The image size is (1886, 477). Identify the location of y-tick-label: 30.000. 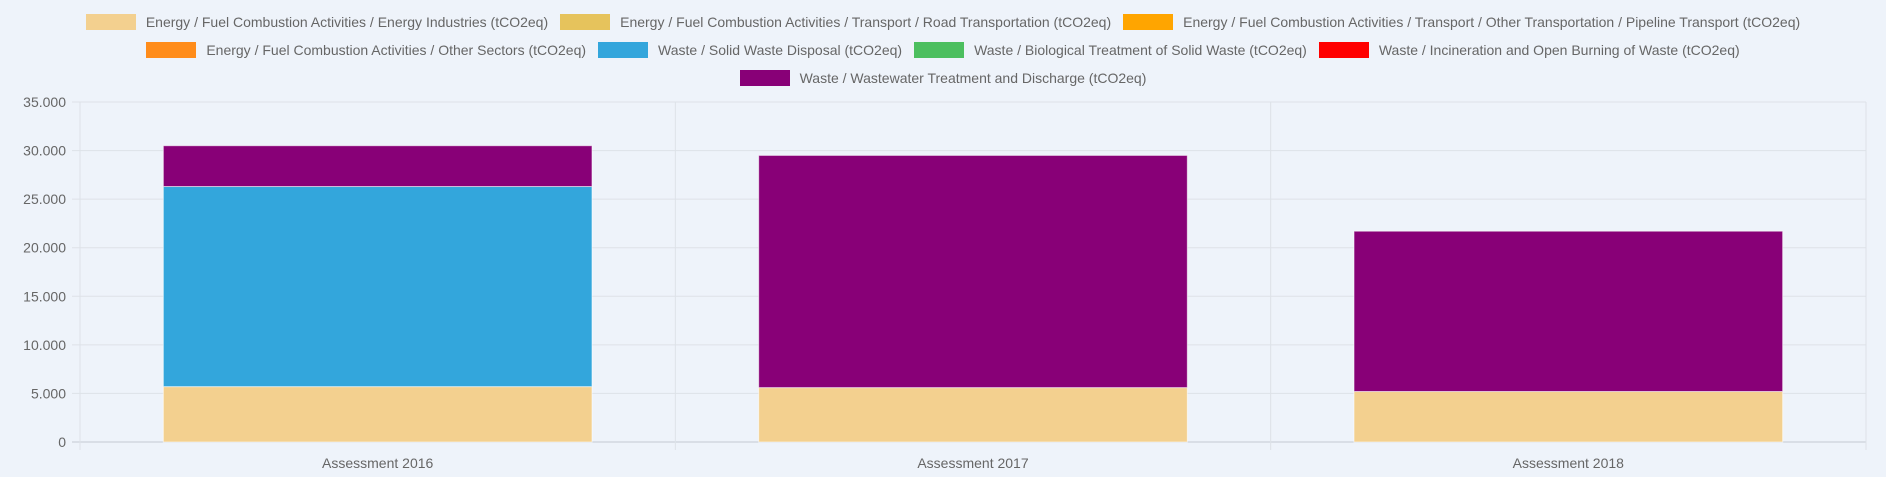
(44, 151).